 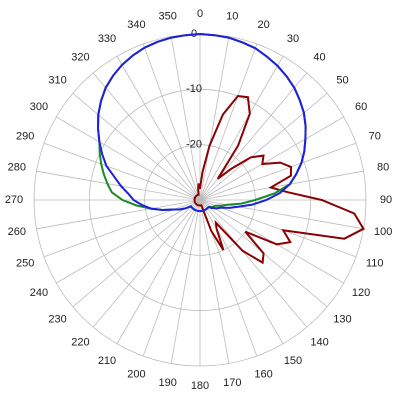 I want to click on r-tick-label: -10, so click(x=194, y=89).